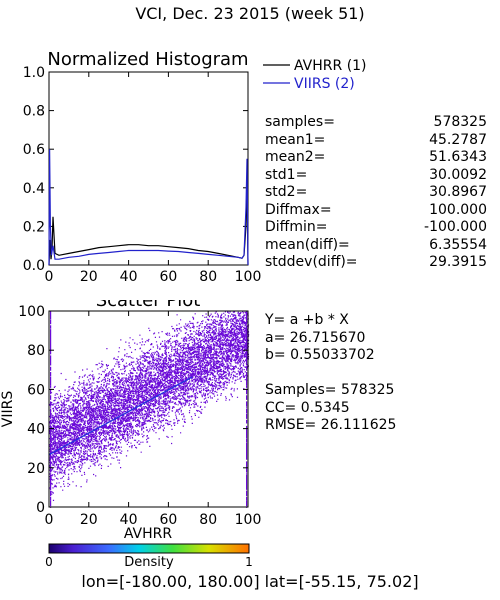  I want to click on legend-entry: VIIRS (2), so click(324, 84).